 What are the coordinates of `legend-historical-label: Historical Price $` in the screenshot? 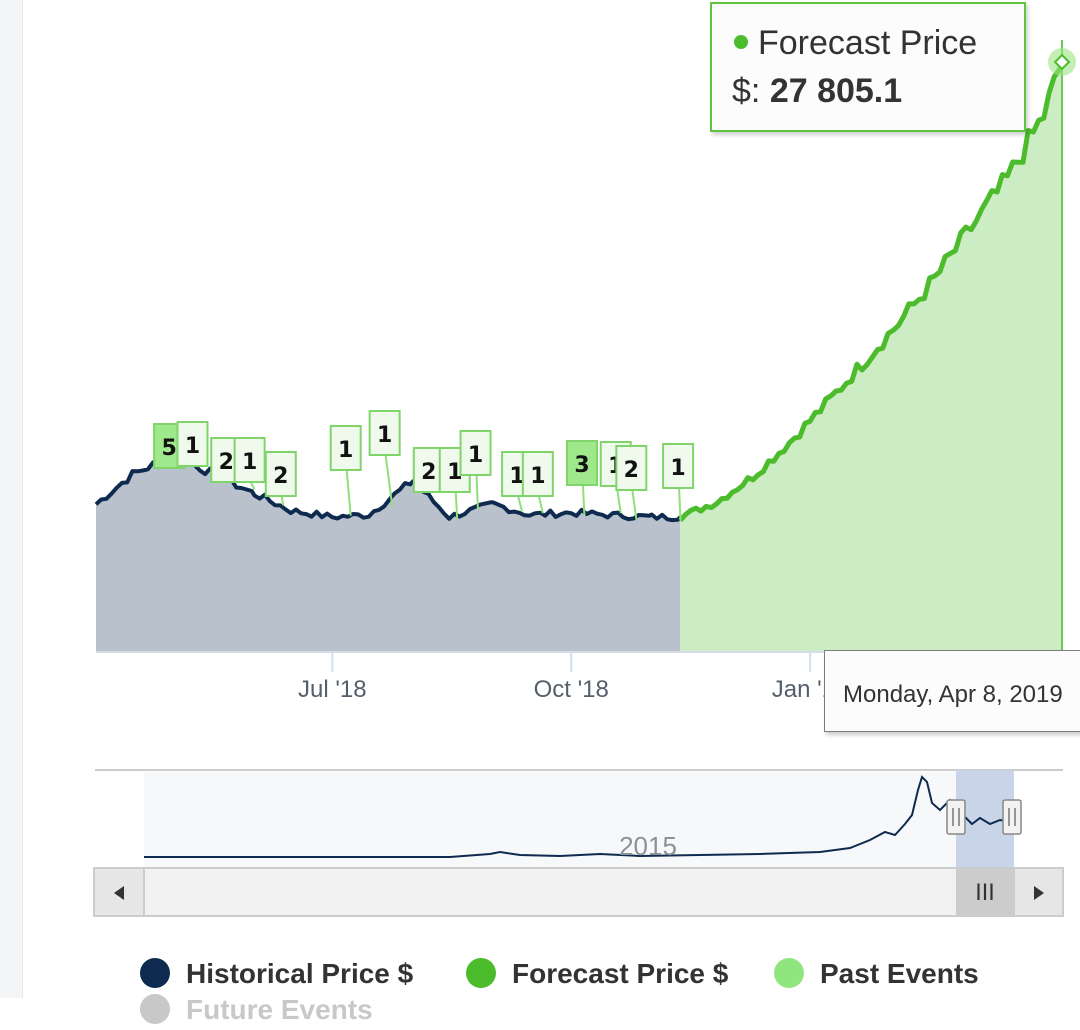 It's located at (299, 974).